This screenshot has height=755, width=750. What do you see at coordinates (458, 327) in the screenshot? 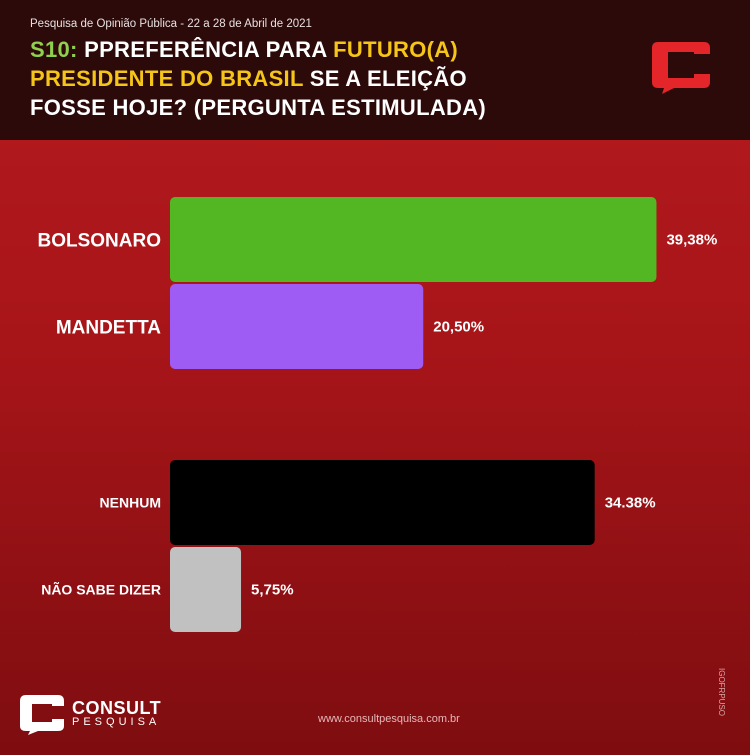
I see `value-label-1: 20,50%` at bounding box center [458, 327].